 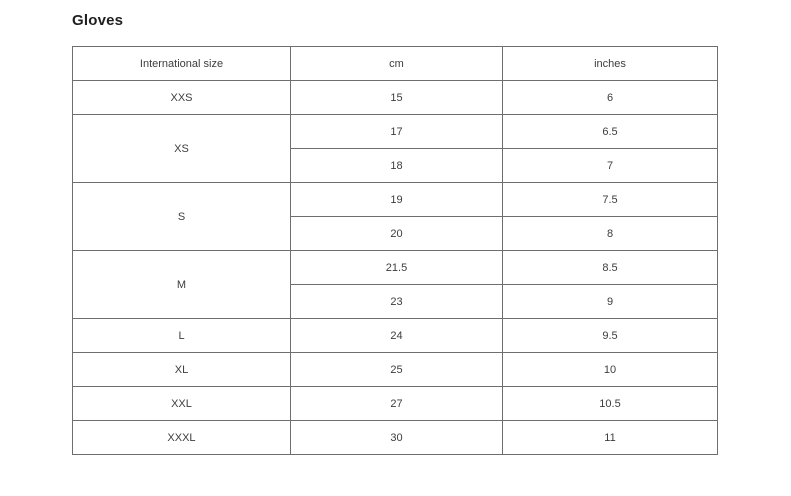 I want to click on cm-cell: 24, so click(x=396, y=335).